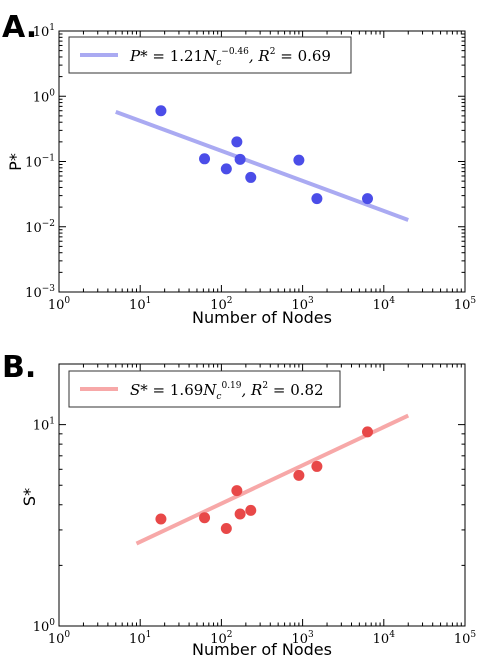 This screenshot has width=485, height=661. What do you see at coordinates (40, 292) in the screenshot?
I see `panel-a-y-tick-label: 10⁻³` at bounding box center [40, 292].